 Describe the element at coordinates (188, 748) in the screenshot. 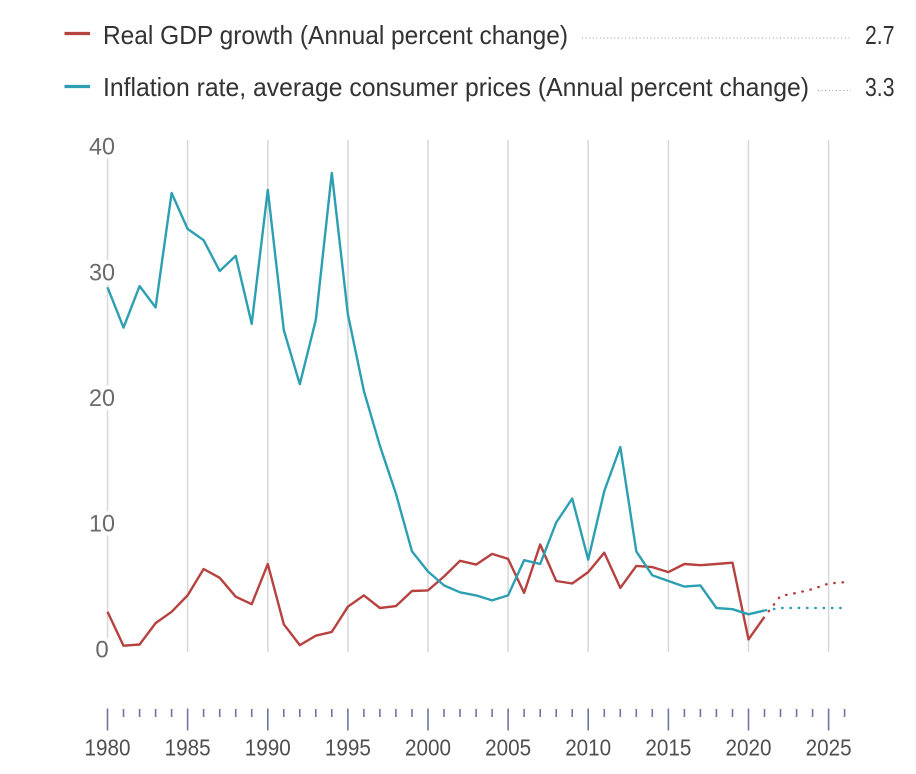

I see `svg-text: 1985` at that location.